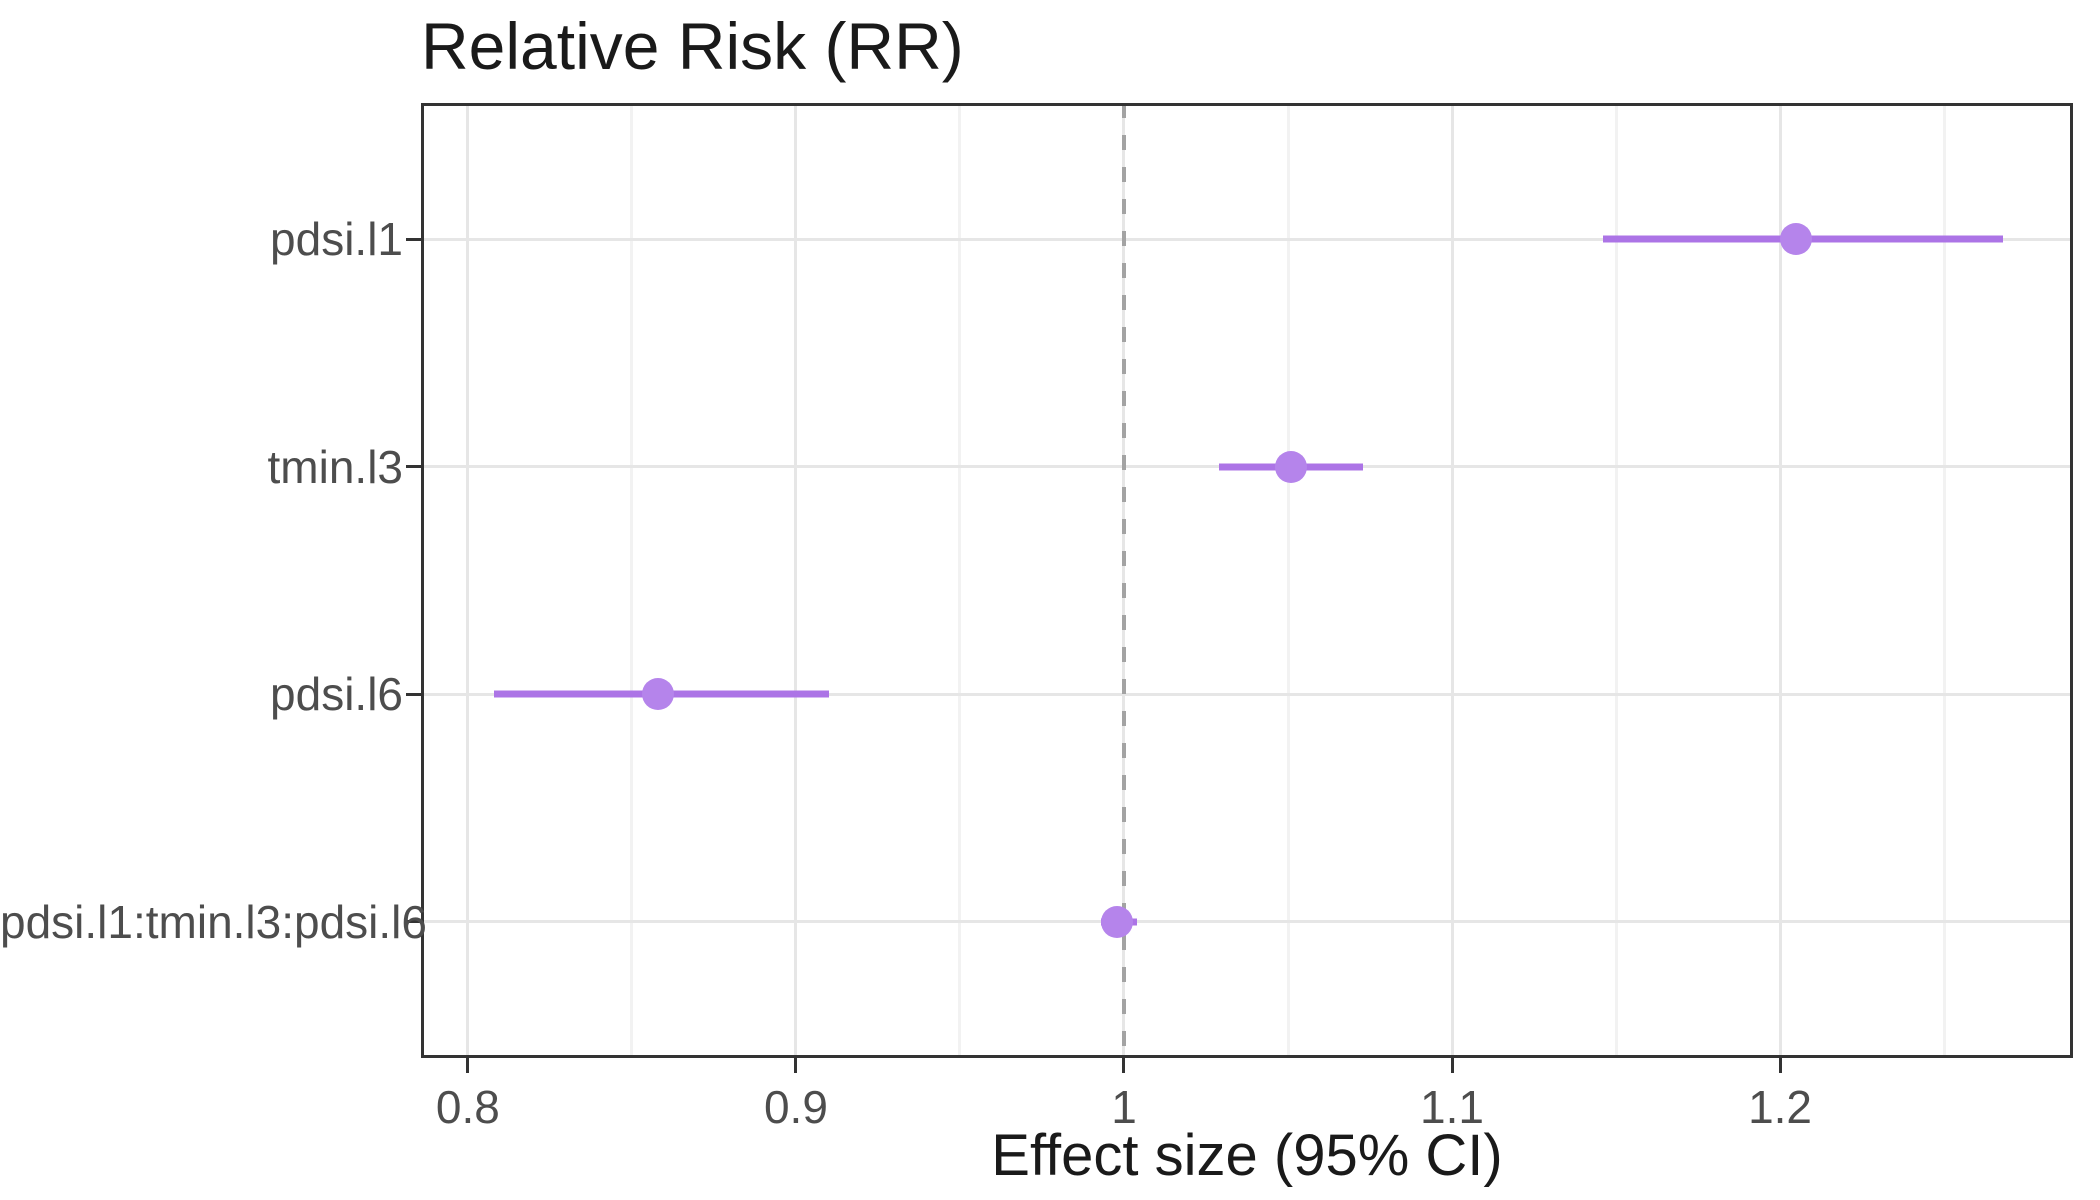 The image size is (2100, 1200). I want to click on plot-title: Relative Risk (RR), so click(692, 46).